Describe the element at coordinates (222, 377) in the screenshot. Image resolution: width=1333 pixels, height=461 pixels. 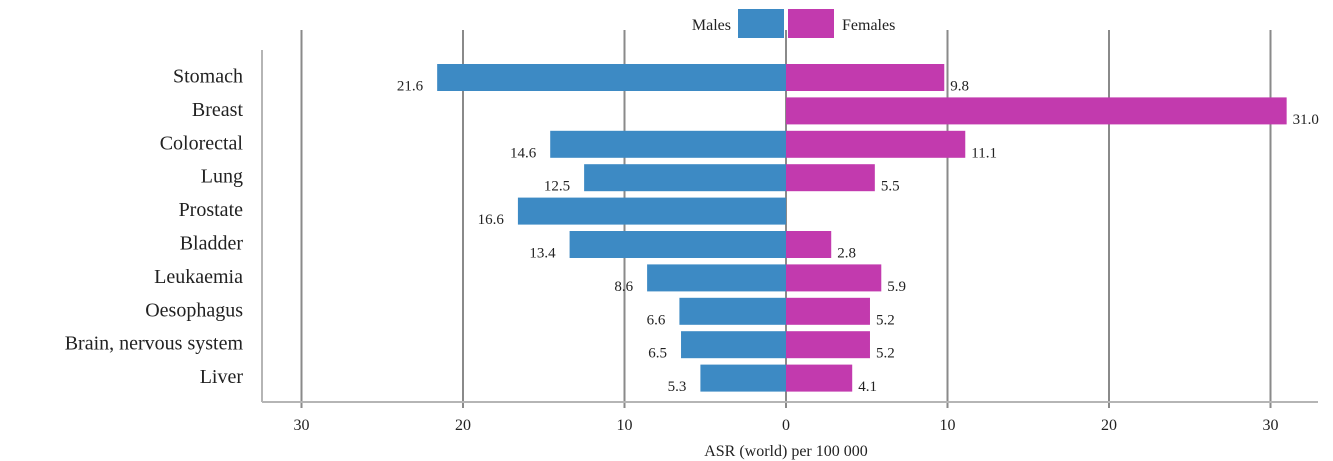
I see `category-label: Liver` at that location.